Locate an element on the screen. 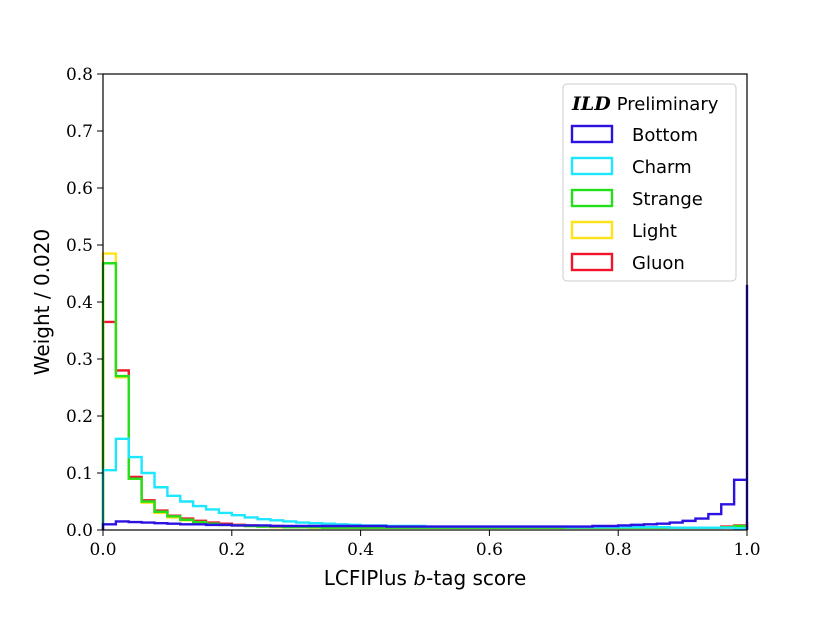 The width and height of the screenshot is (830, 623). x-tick-label: 0.2 is located at coordinates (231, 550).